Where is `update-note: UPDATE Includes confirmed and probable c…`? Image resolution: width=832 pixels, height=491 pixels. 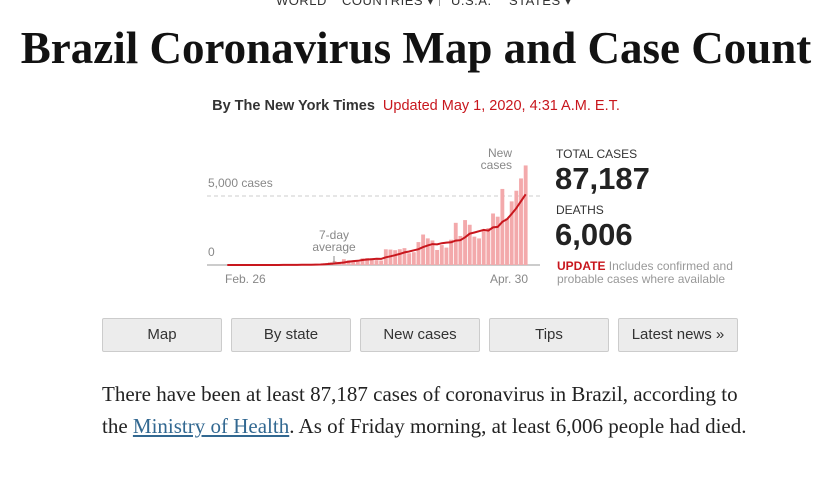
update-note: UPDATE Includes confirmed and probable c… is located at coordinates (652, 273).